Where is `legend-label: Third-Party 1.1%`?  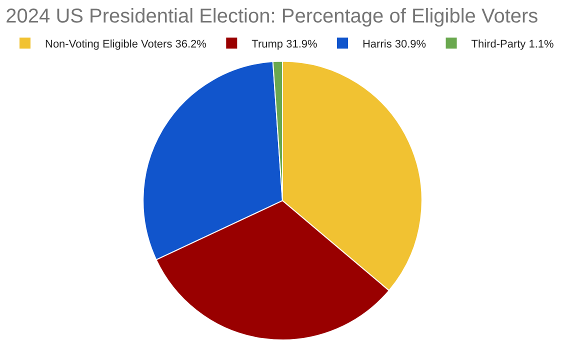 legend-label: Third-Party 1.1% is located at coordinates (512, 44).